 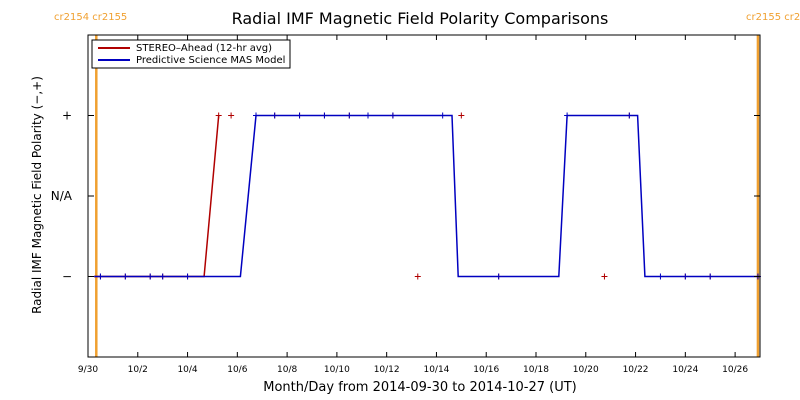 I want to click on carrington-label: cr2155 cr2156, so click(x=773, y=17).